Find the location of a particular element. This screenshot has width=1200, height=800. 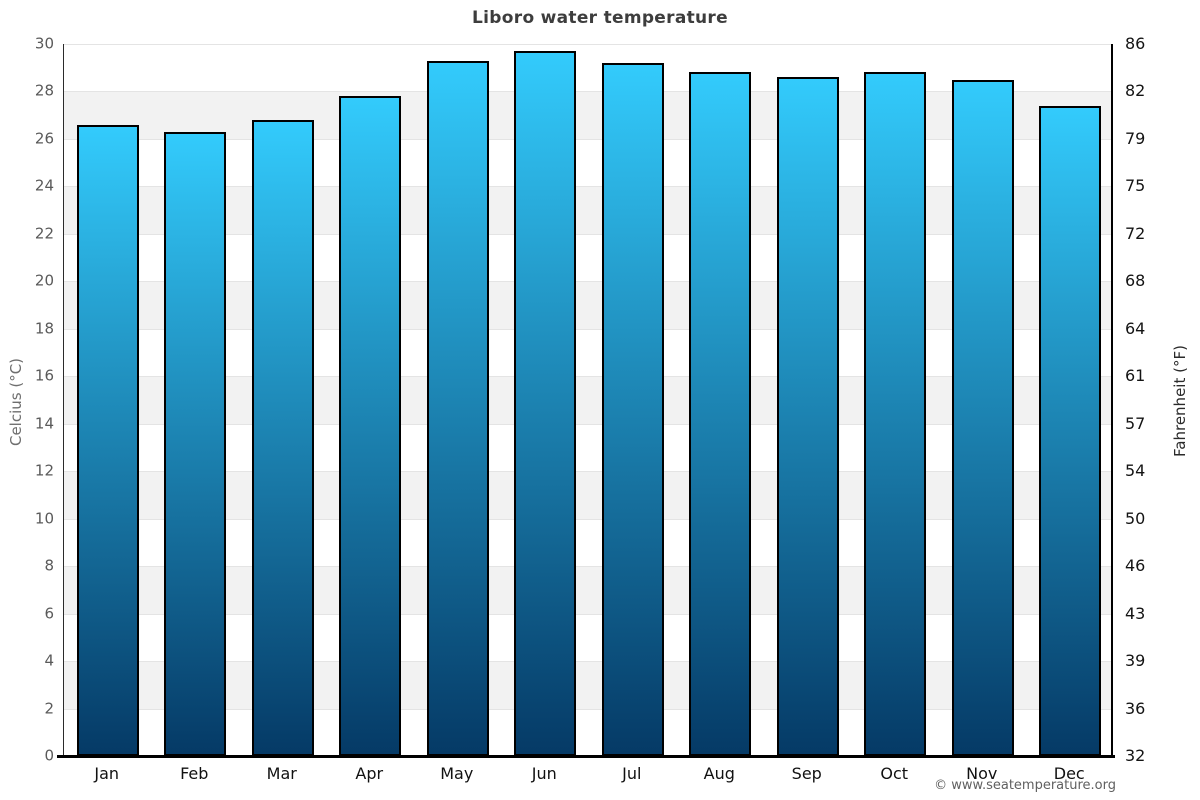

fahrenheit-tick-label: 82 is located at coordinates (1135, 91).